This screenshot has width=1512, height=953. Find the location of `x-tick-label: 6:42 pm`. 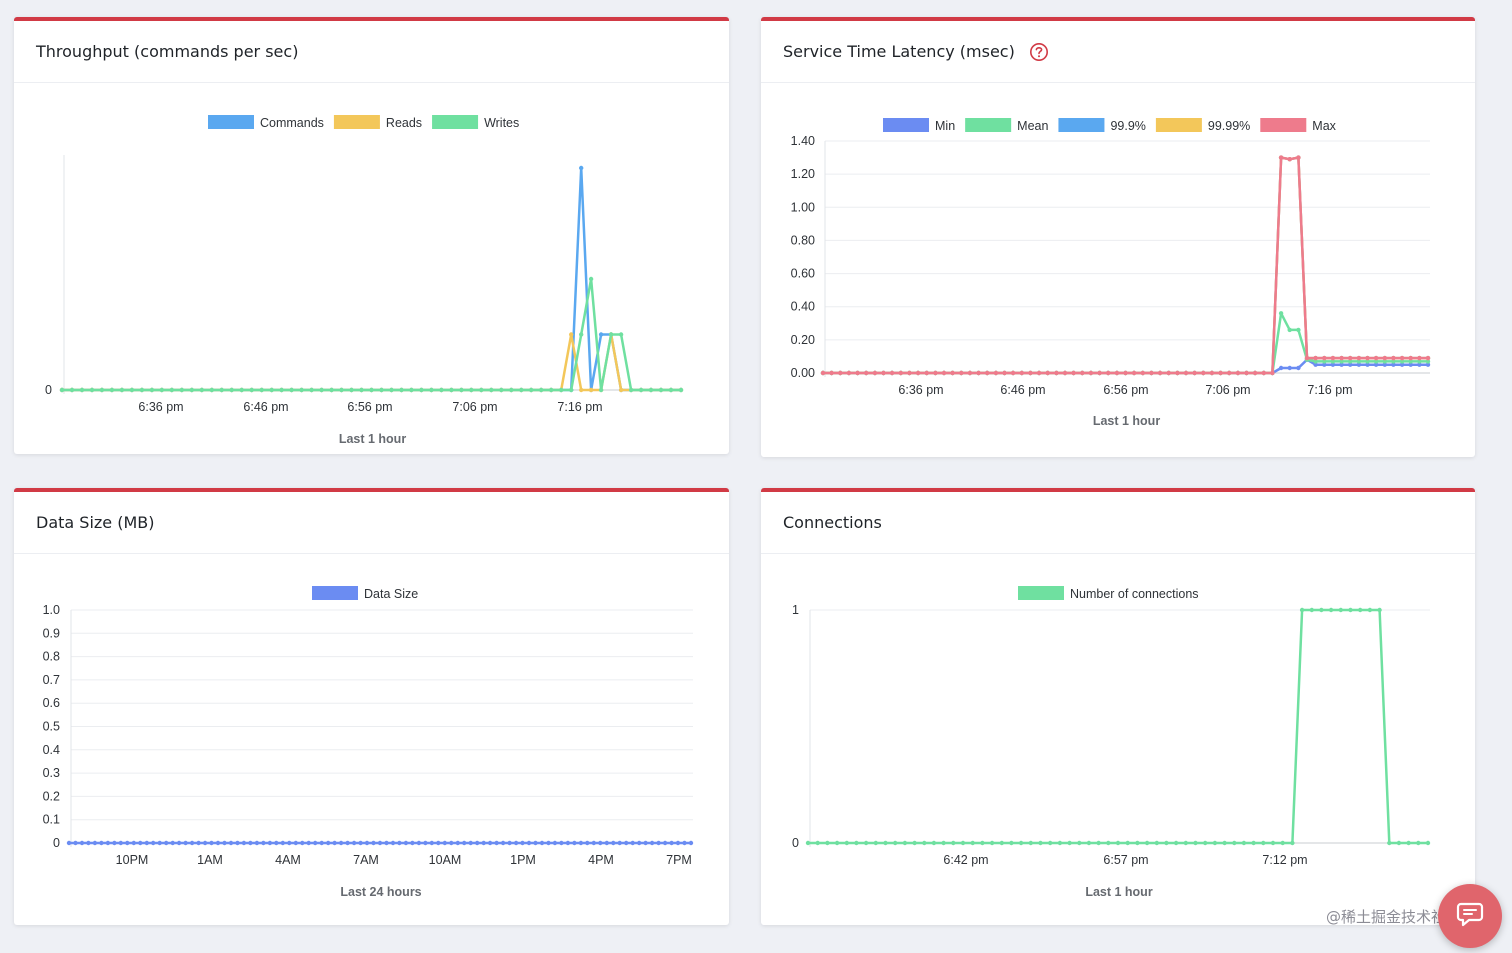

x-tick-label: 6:42 pm is located at coordinates (965, 860).